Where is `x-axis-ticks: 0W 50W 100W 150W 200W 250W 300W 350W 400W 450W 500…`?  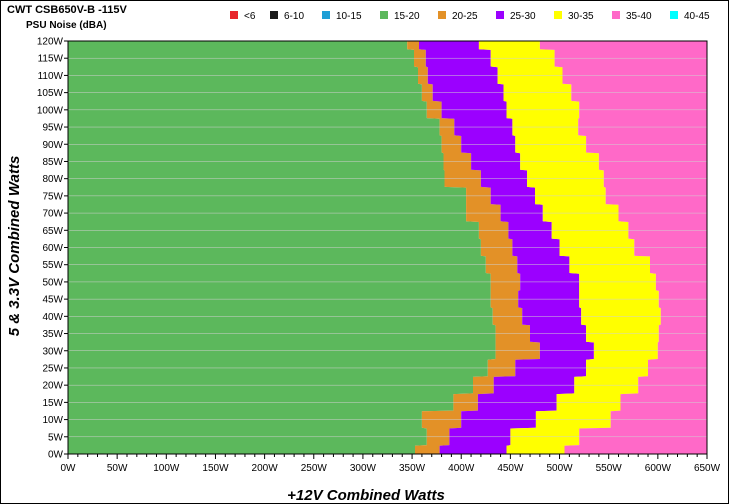
x-axis-ticks: 0W 50W 100W 150W 200W 250W 300W 350W 400W 450W 500… is located at coordinates (391, 464).